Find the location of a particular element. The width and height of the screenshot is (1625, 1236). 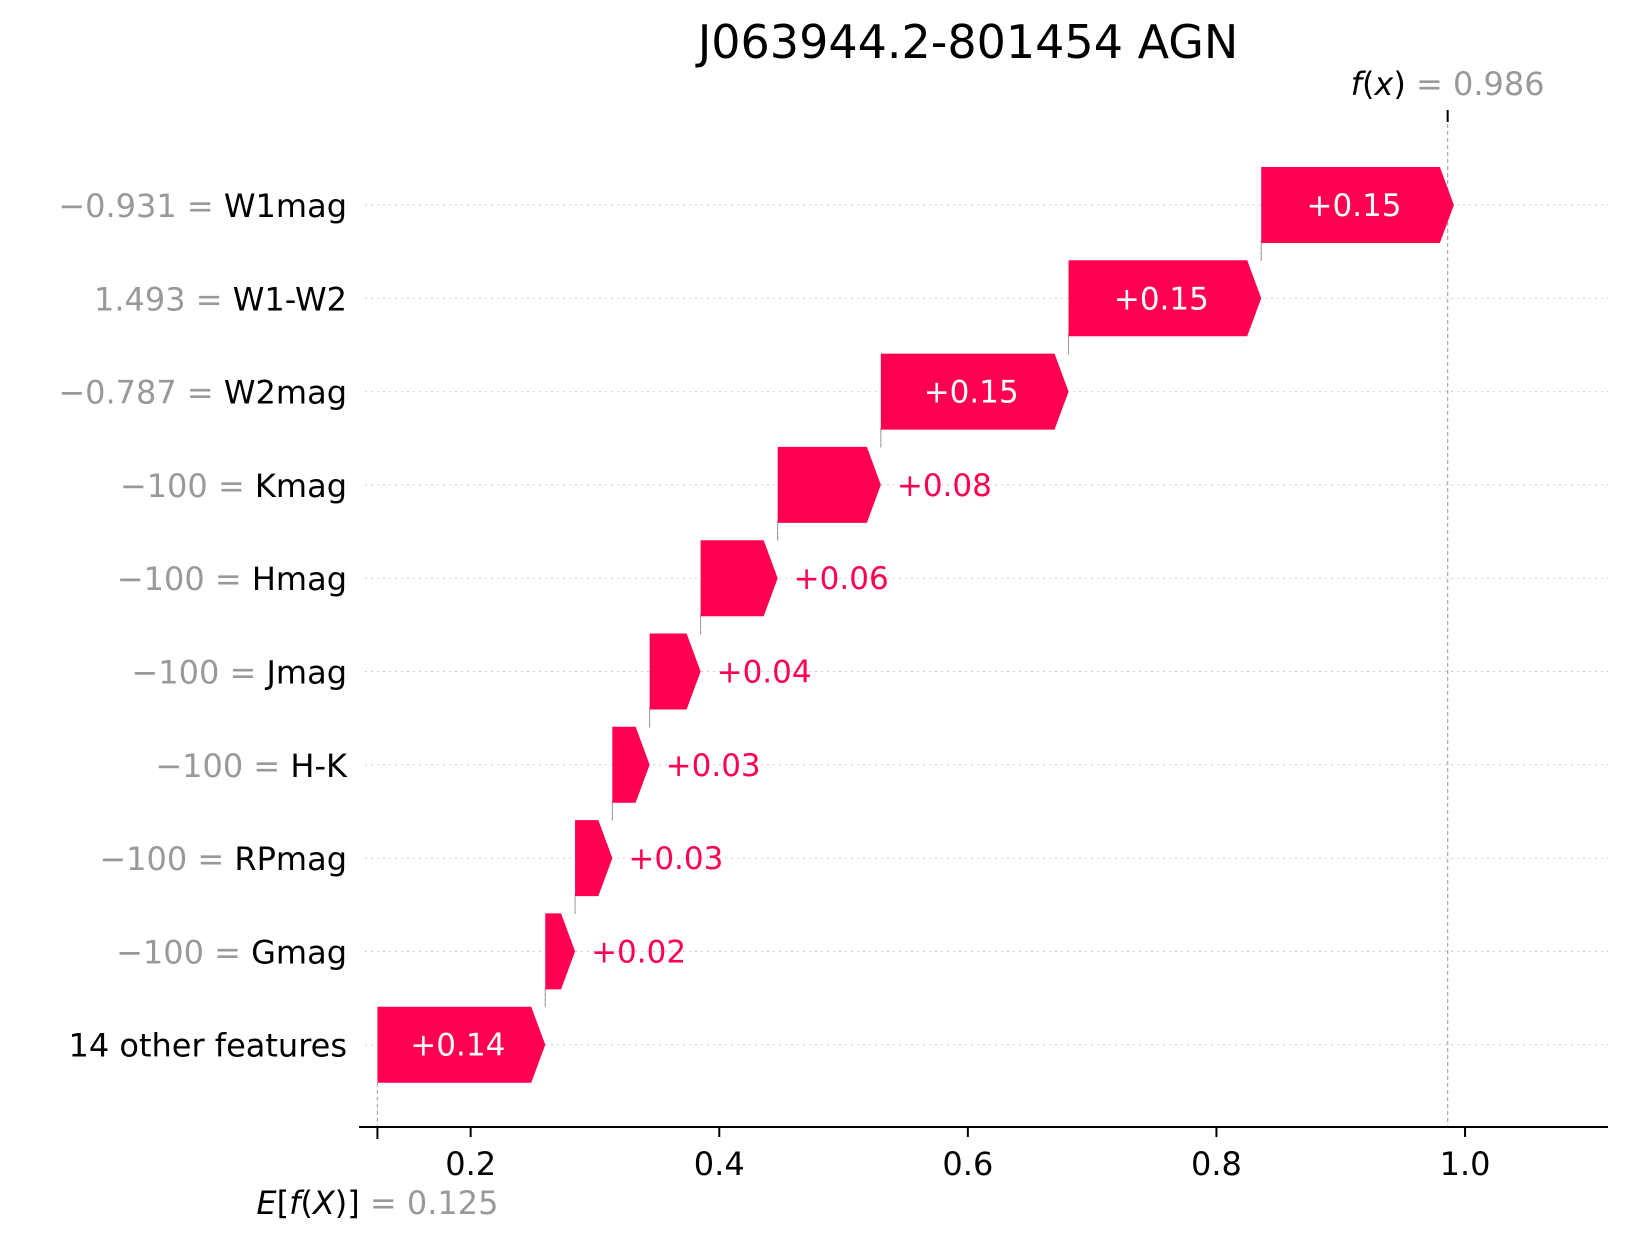

bar-value-label: +0.02 is located at coordinates (638, 952).